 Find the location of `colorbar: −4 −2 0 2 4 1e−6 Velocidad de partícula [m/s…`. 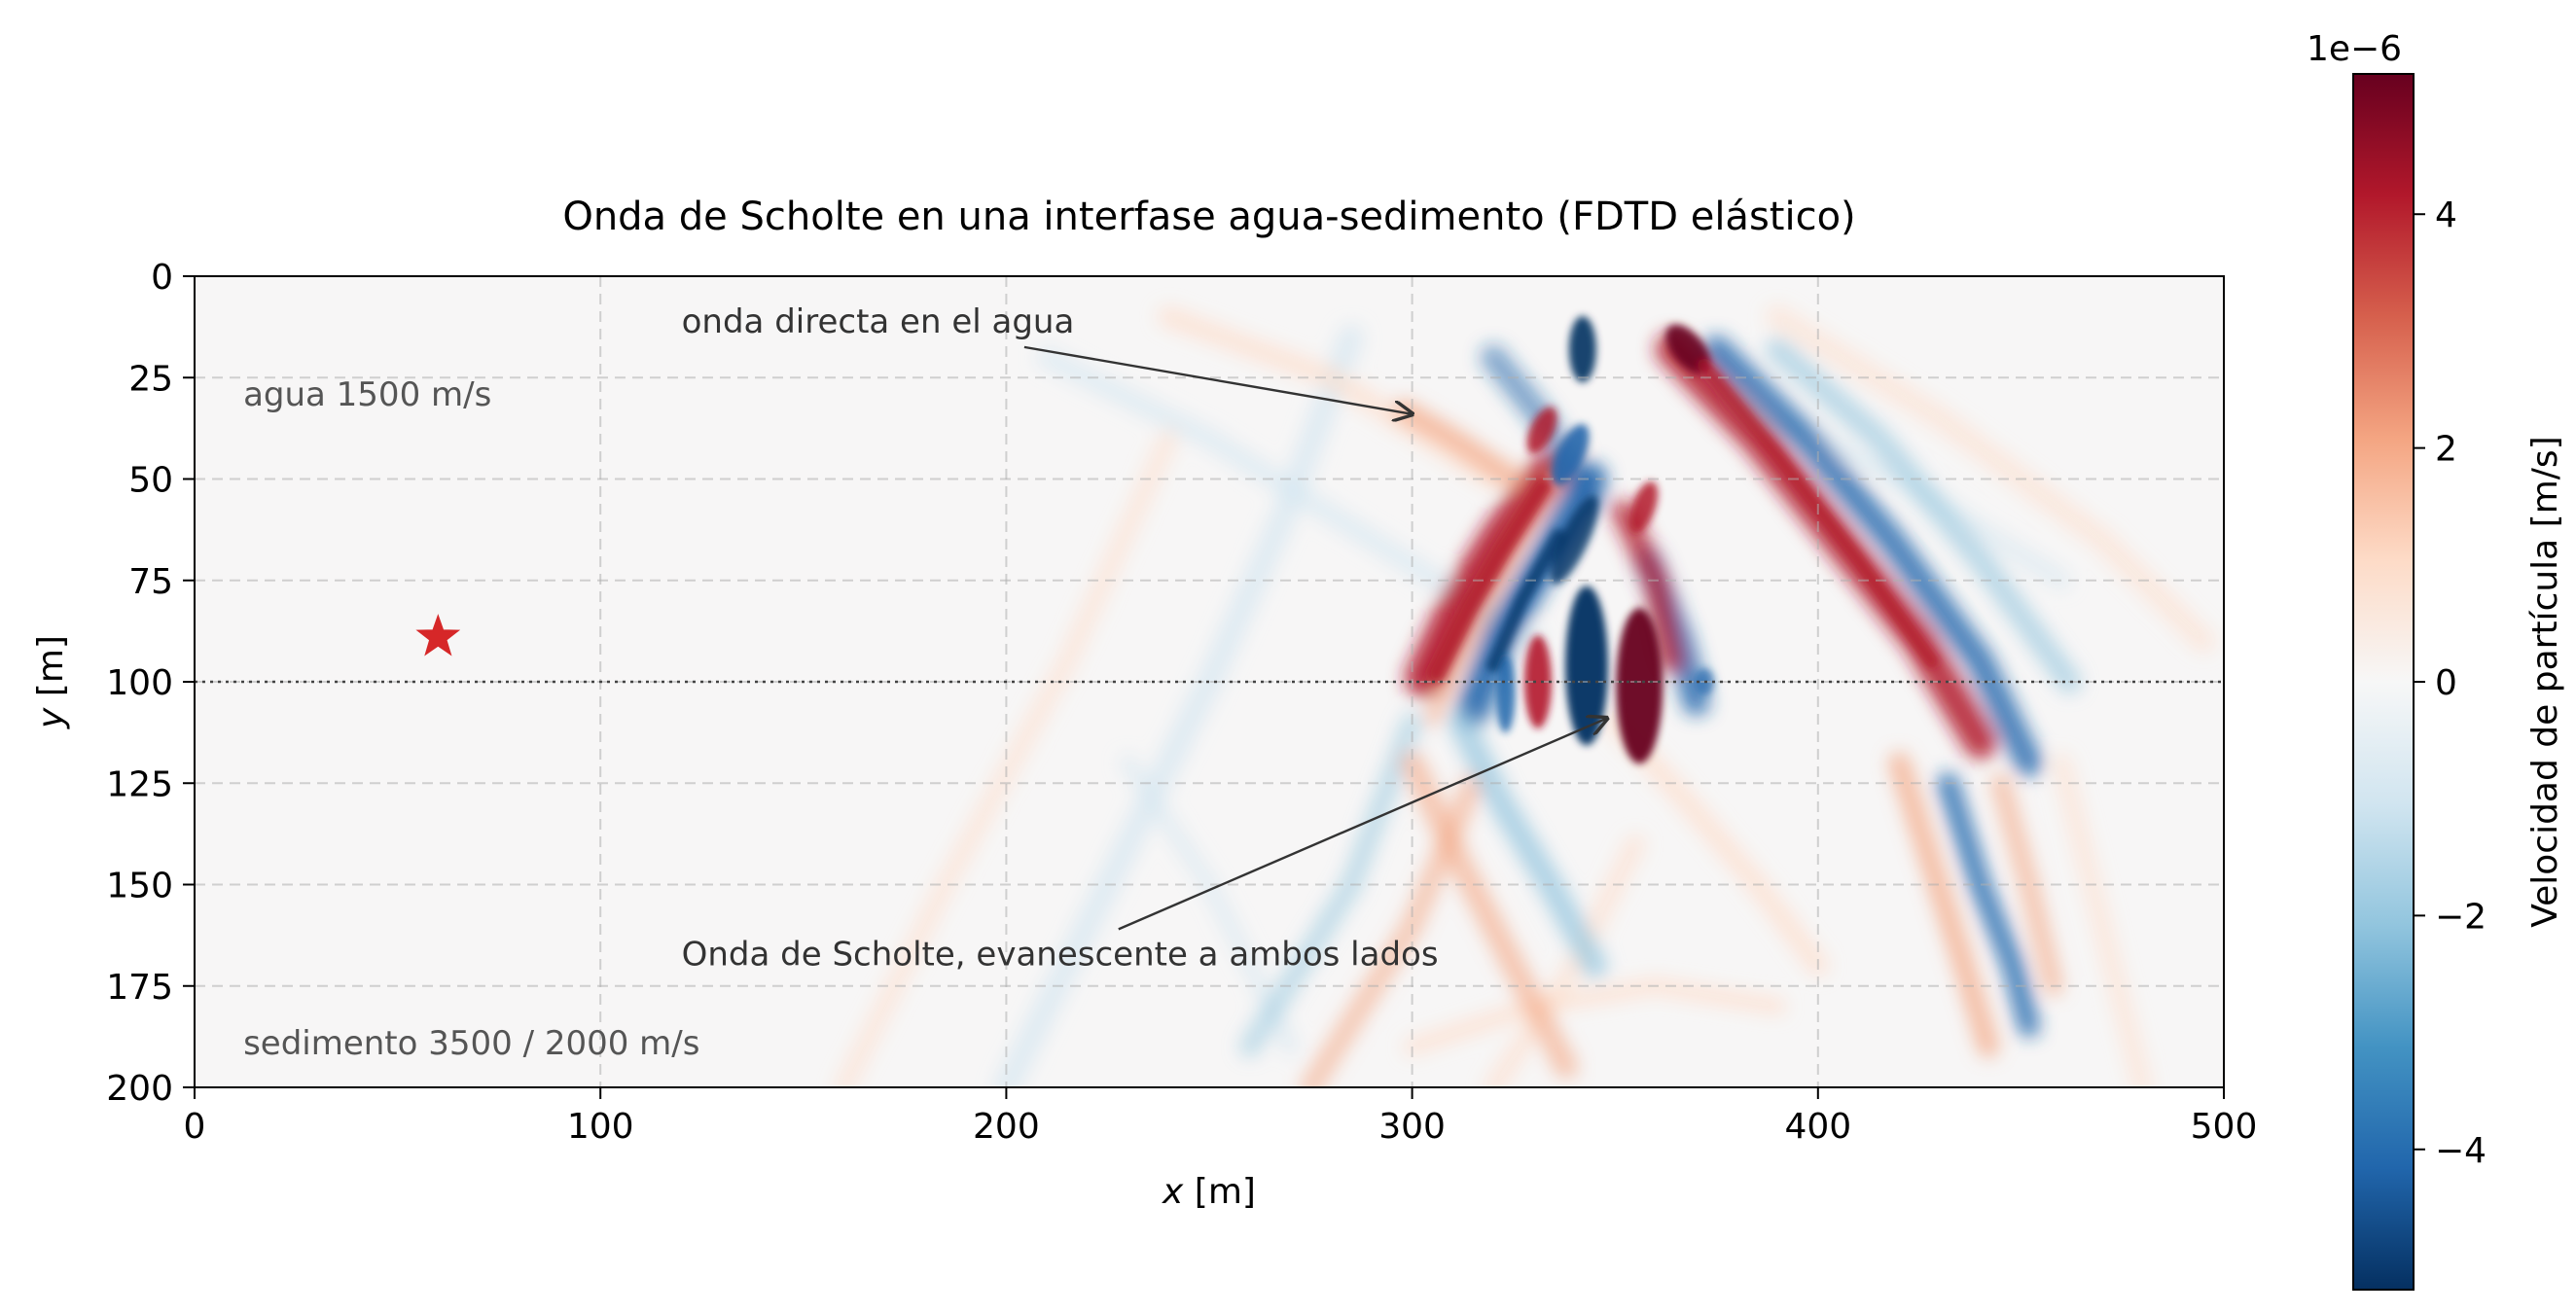

colorbar: −4 −2 0 2 4 1e−6 Velocidad de partícula [m/s… is located at coordinates (2436, 660).